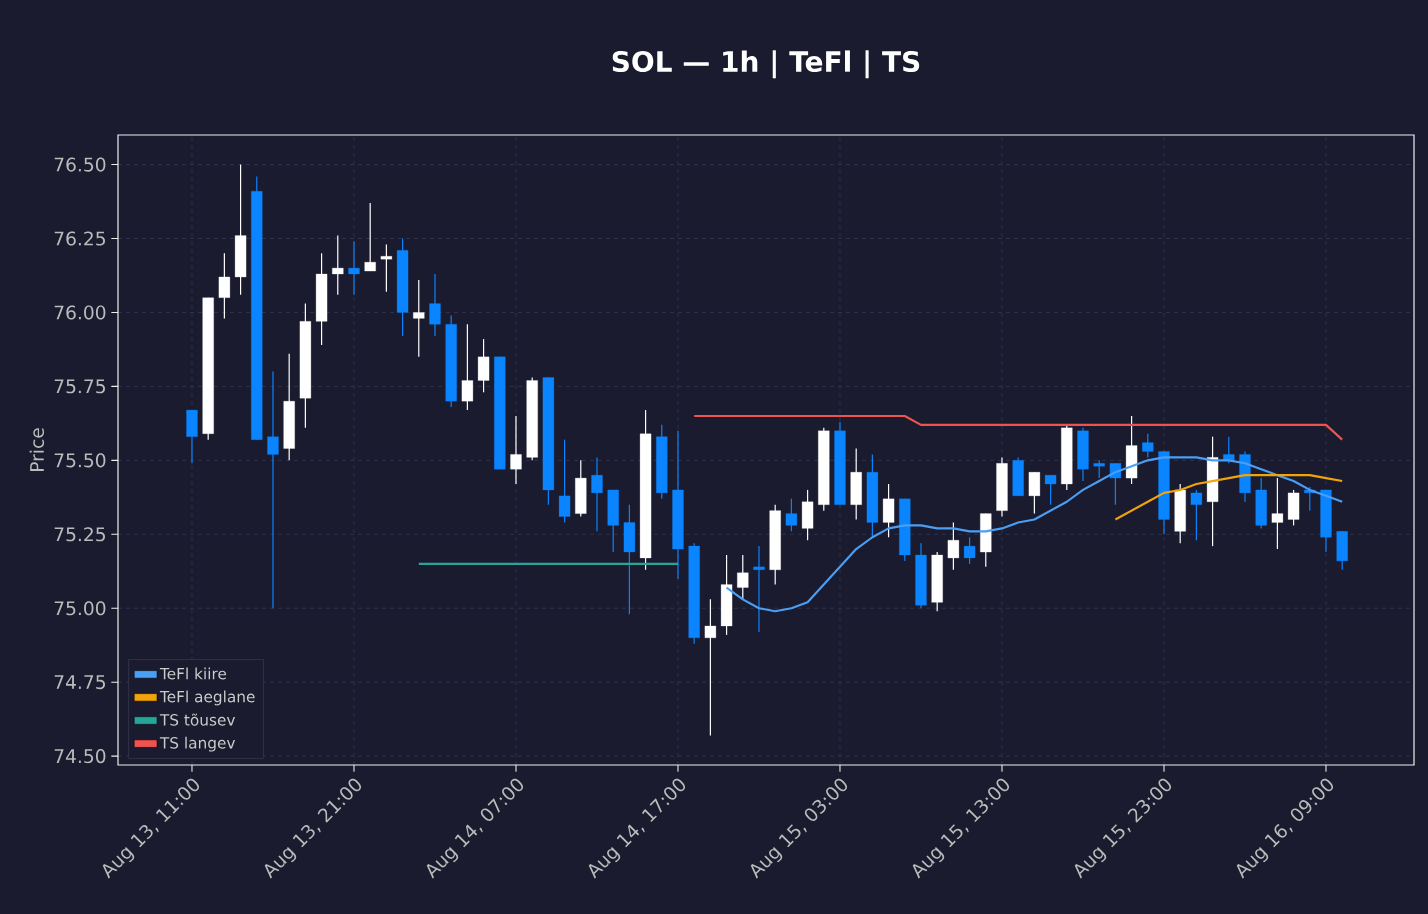 The image size is (1428, 914). Describe the element at coordinates (37, 449) in the screenshot. I see `y-axis-title: Price` at that location.